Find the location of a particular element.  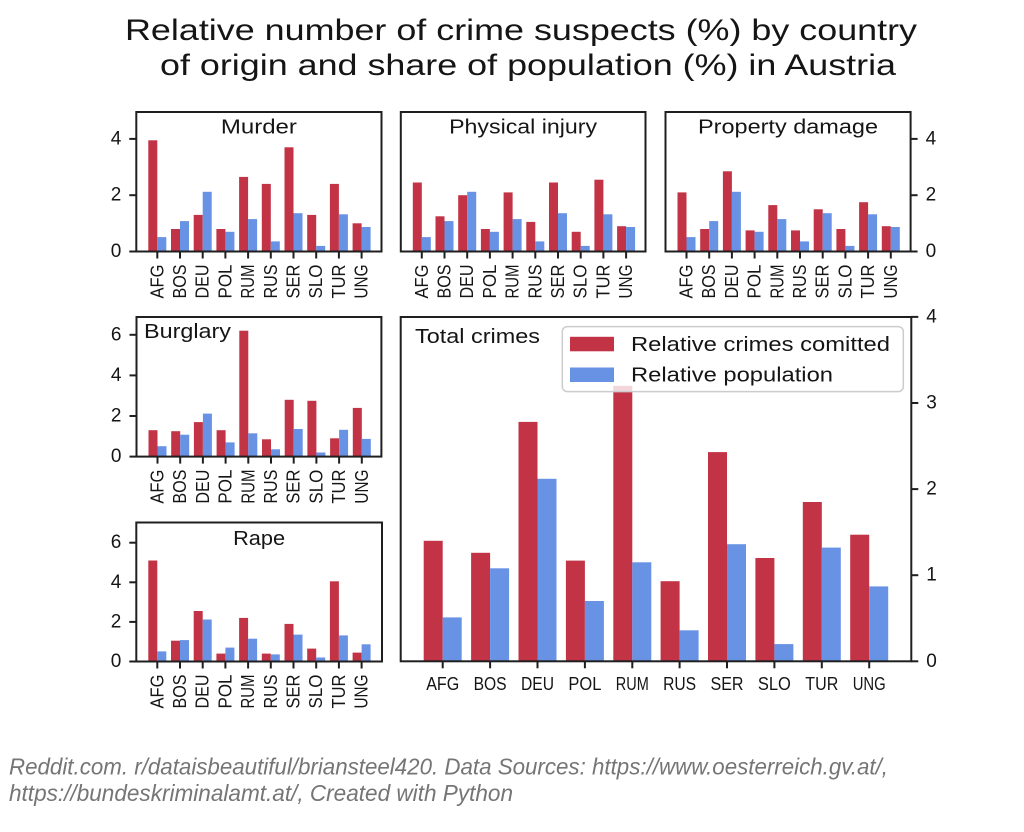

svg-text: Physical injury is located at coordinates (523, 128).